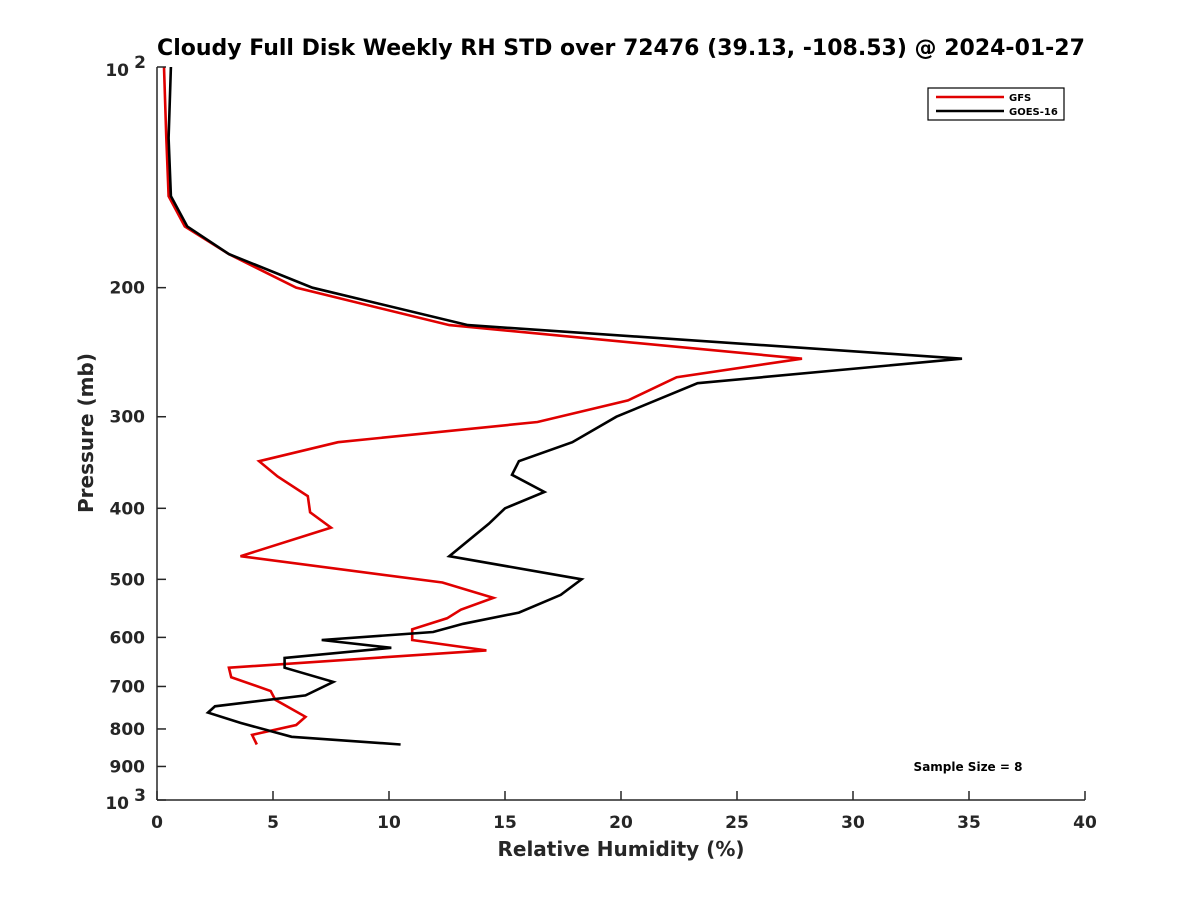 This screenshot has width=1200, height=900. What do you see at coordinates (1033, 112) in the screenshot?
I see `legend-label-goes-16: GOES-16` at bounding box center [1033, 112].